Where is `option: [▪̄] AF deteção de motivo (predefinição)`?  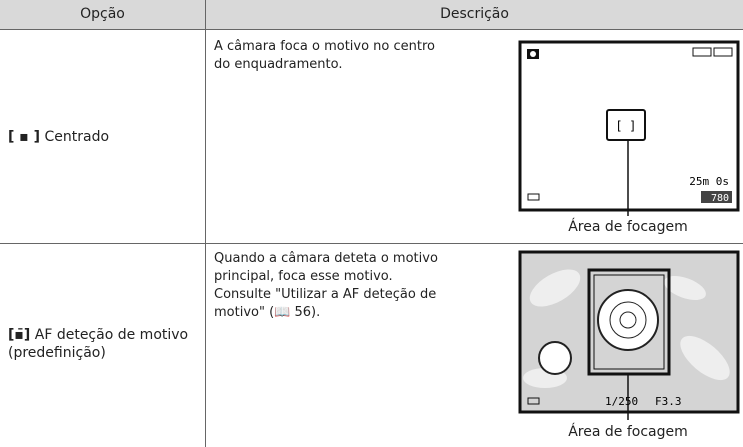 option: [▪̄] AF deteção de motivo (predefinição) is located at coordinates (98, 344).